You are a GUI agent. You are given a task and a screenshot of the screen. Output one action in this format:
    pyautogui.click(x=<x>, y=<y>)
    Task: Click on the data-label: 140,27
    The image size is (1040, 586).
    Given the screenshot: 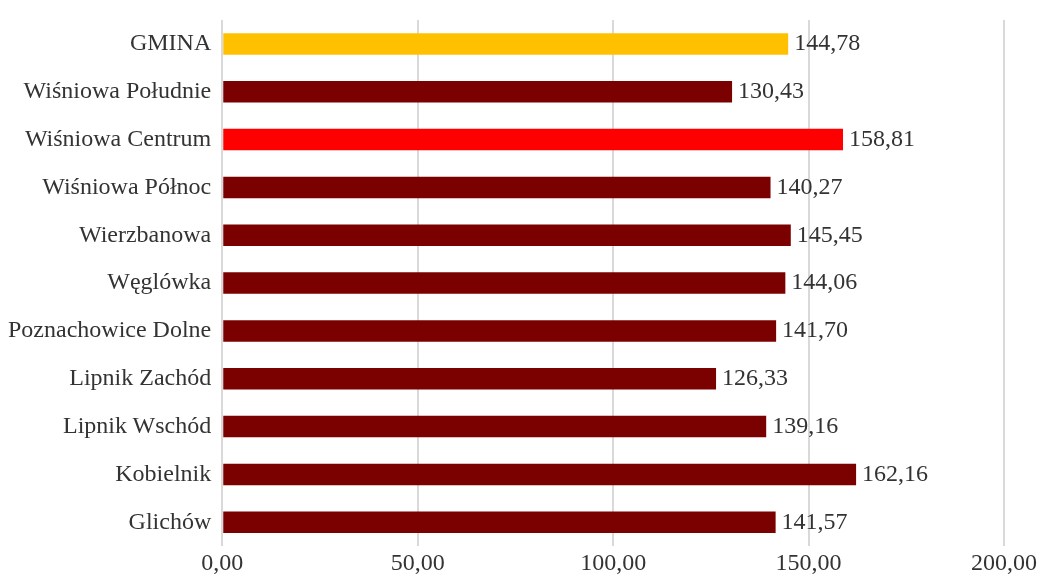 What is the action you would take?
    pyautogui.click(x=809, y=185)
    